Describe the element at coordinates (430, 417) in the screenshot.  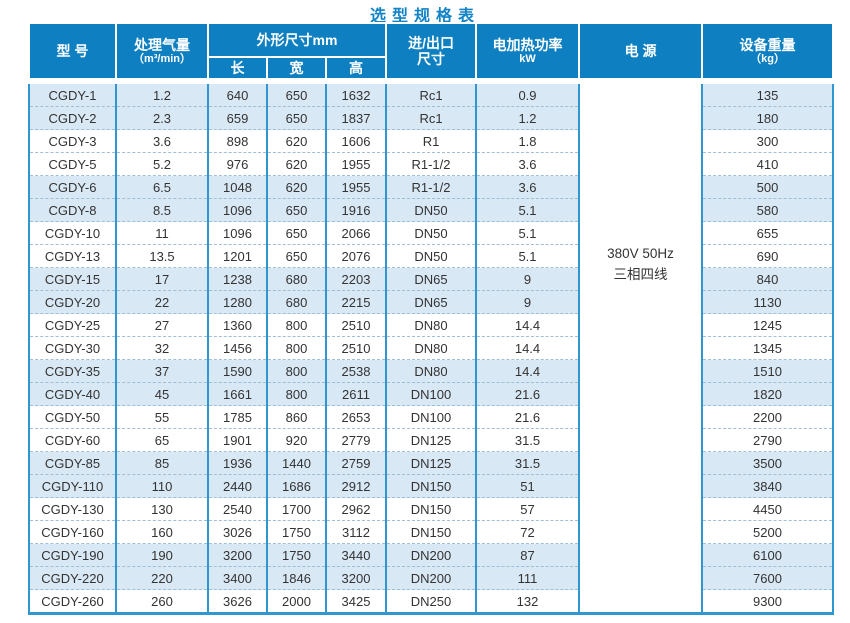
I see `table-row: CGDY-50 55 1785 860 2653 DN100 21.6 2200` at that location.